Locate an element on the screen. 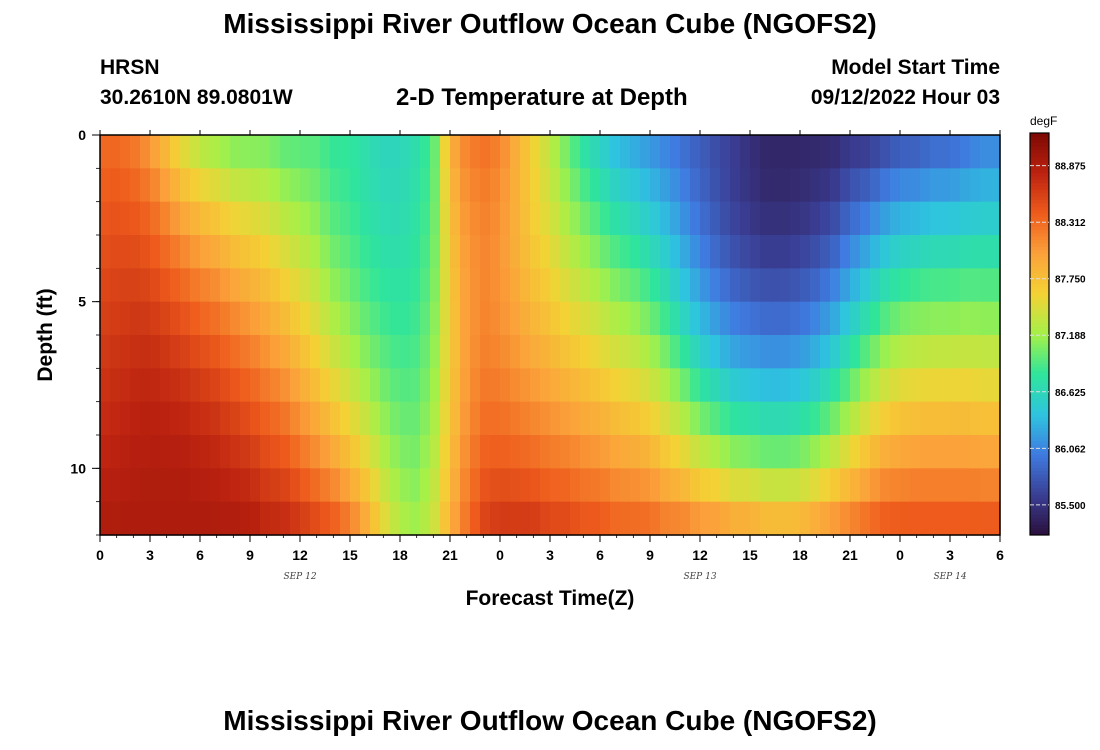 Image resolution: width=1100 pixels, height=750 pixels. x-tick-label: 0 is located at coordinates (900, 555).